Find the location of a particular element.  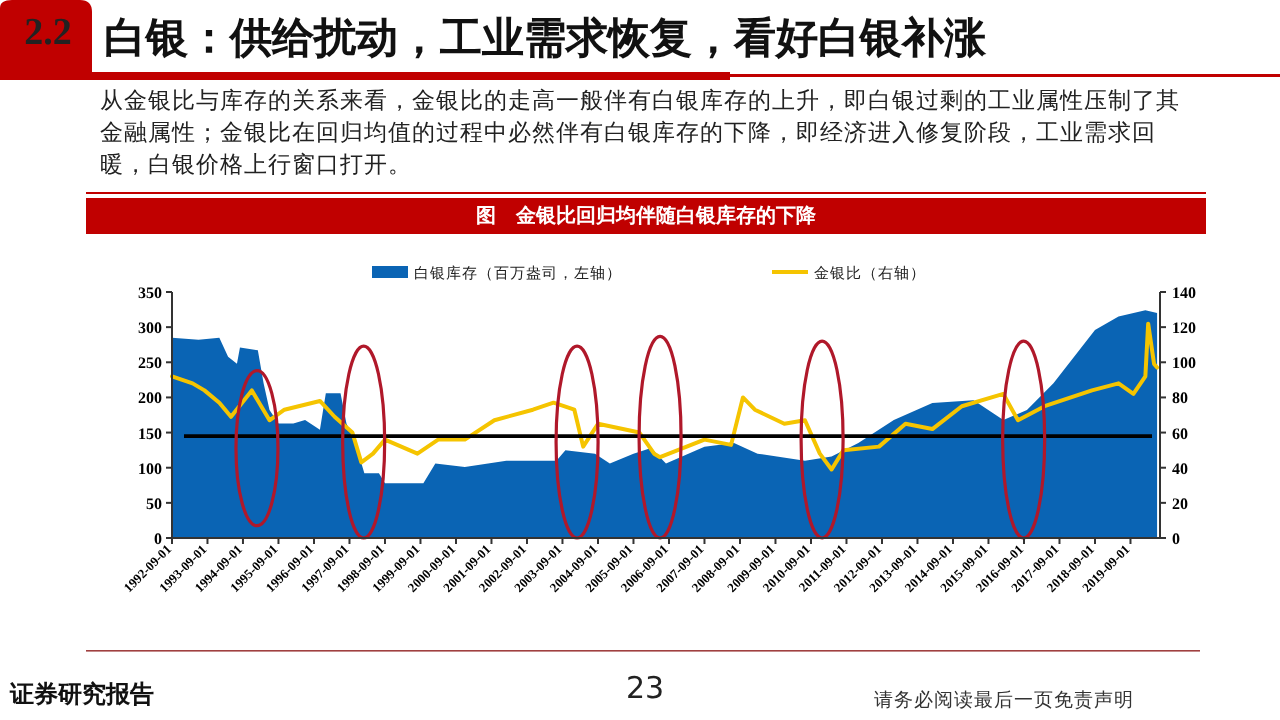

y-tick-label: 150 is located at coordinates (150, 433).